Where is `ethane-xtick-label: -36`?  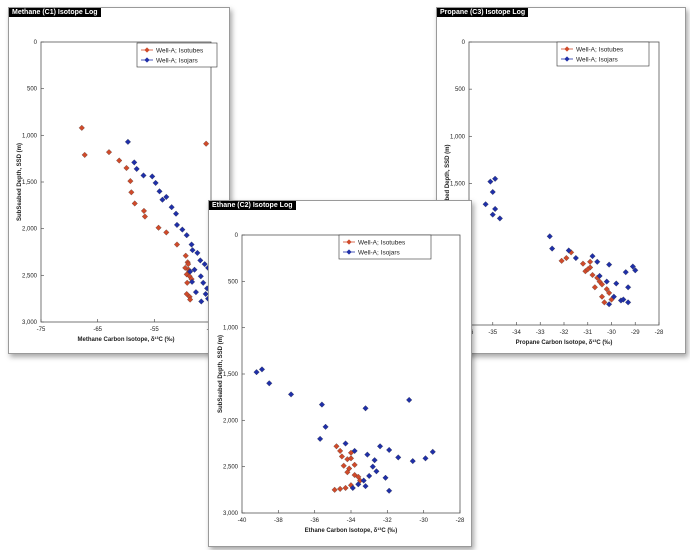
ethane-xtick-label: -36 is located at coordinates (314, 521).